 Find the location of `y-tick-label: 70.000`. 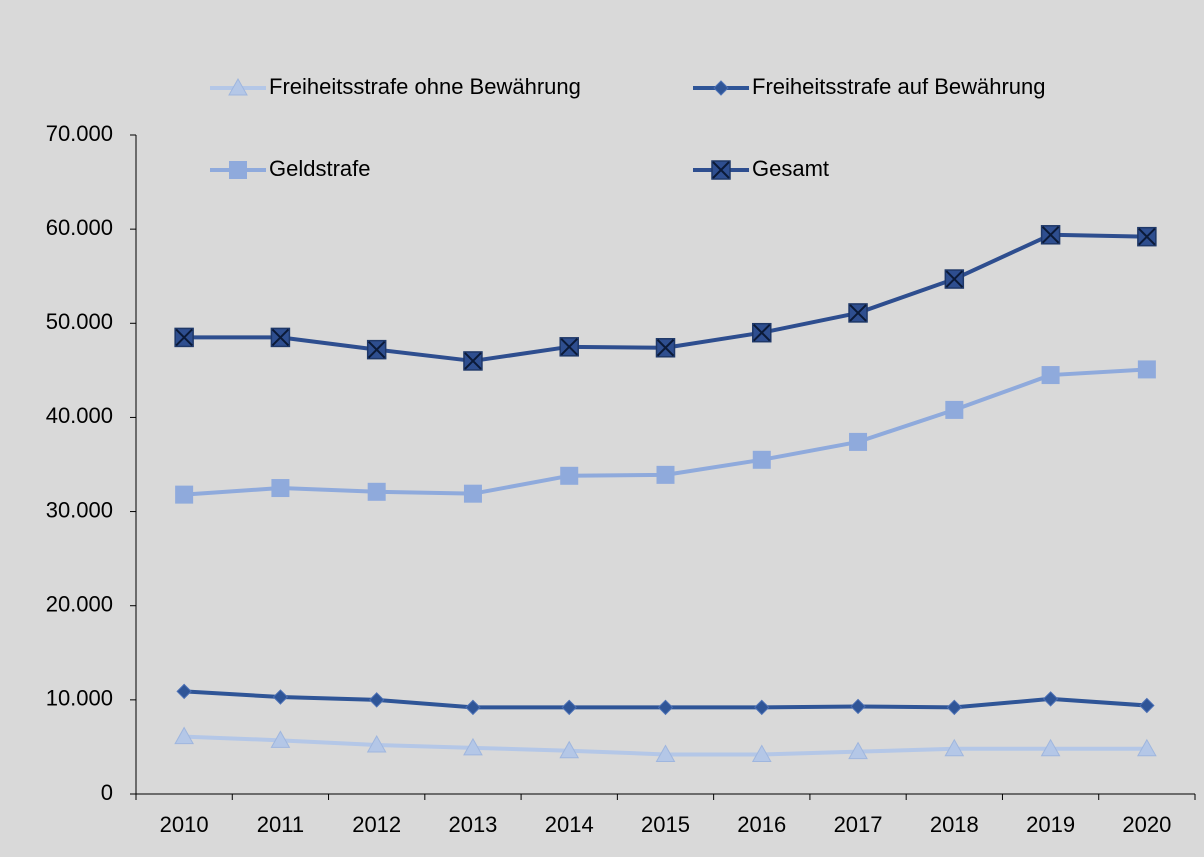

y-tick-label: 70.000 is located at coordinates (79, 133).